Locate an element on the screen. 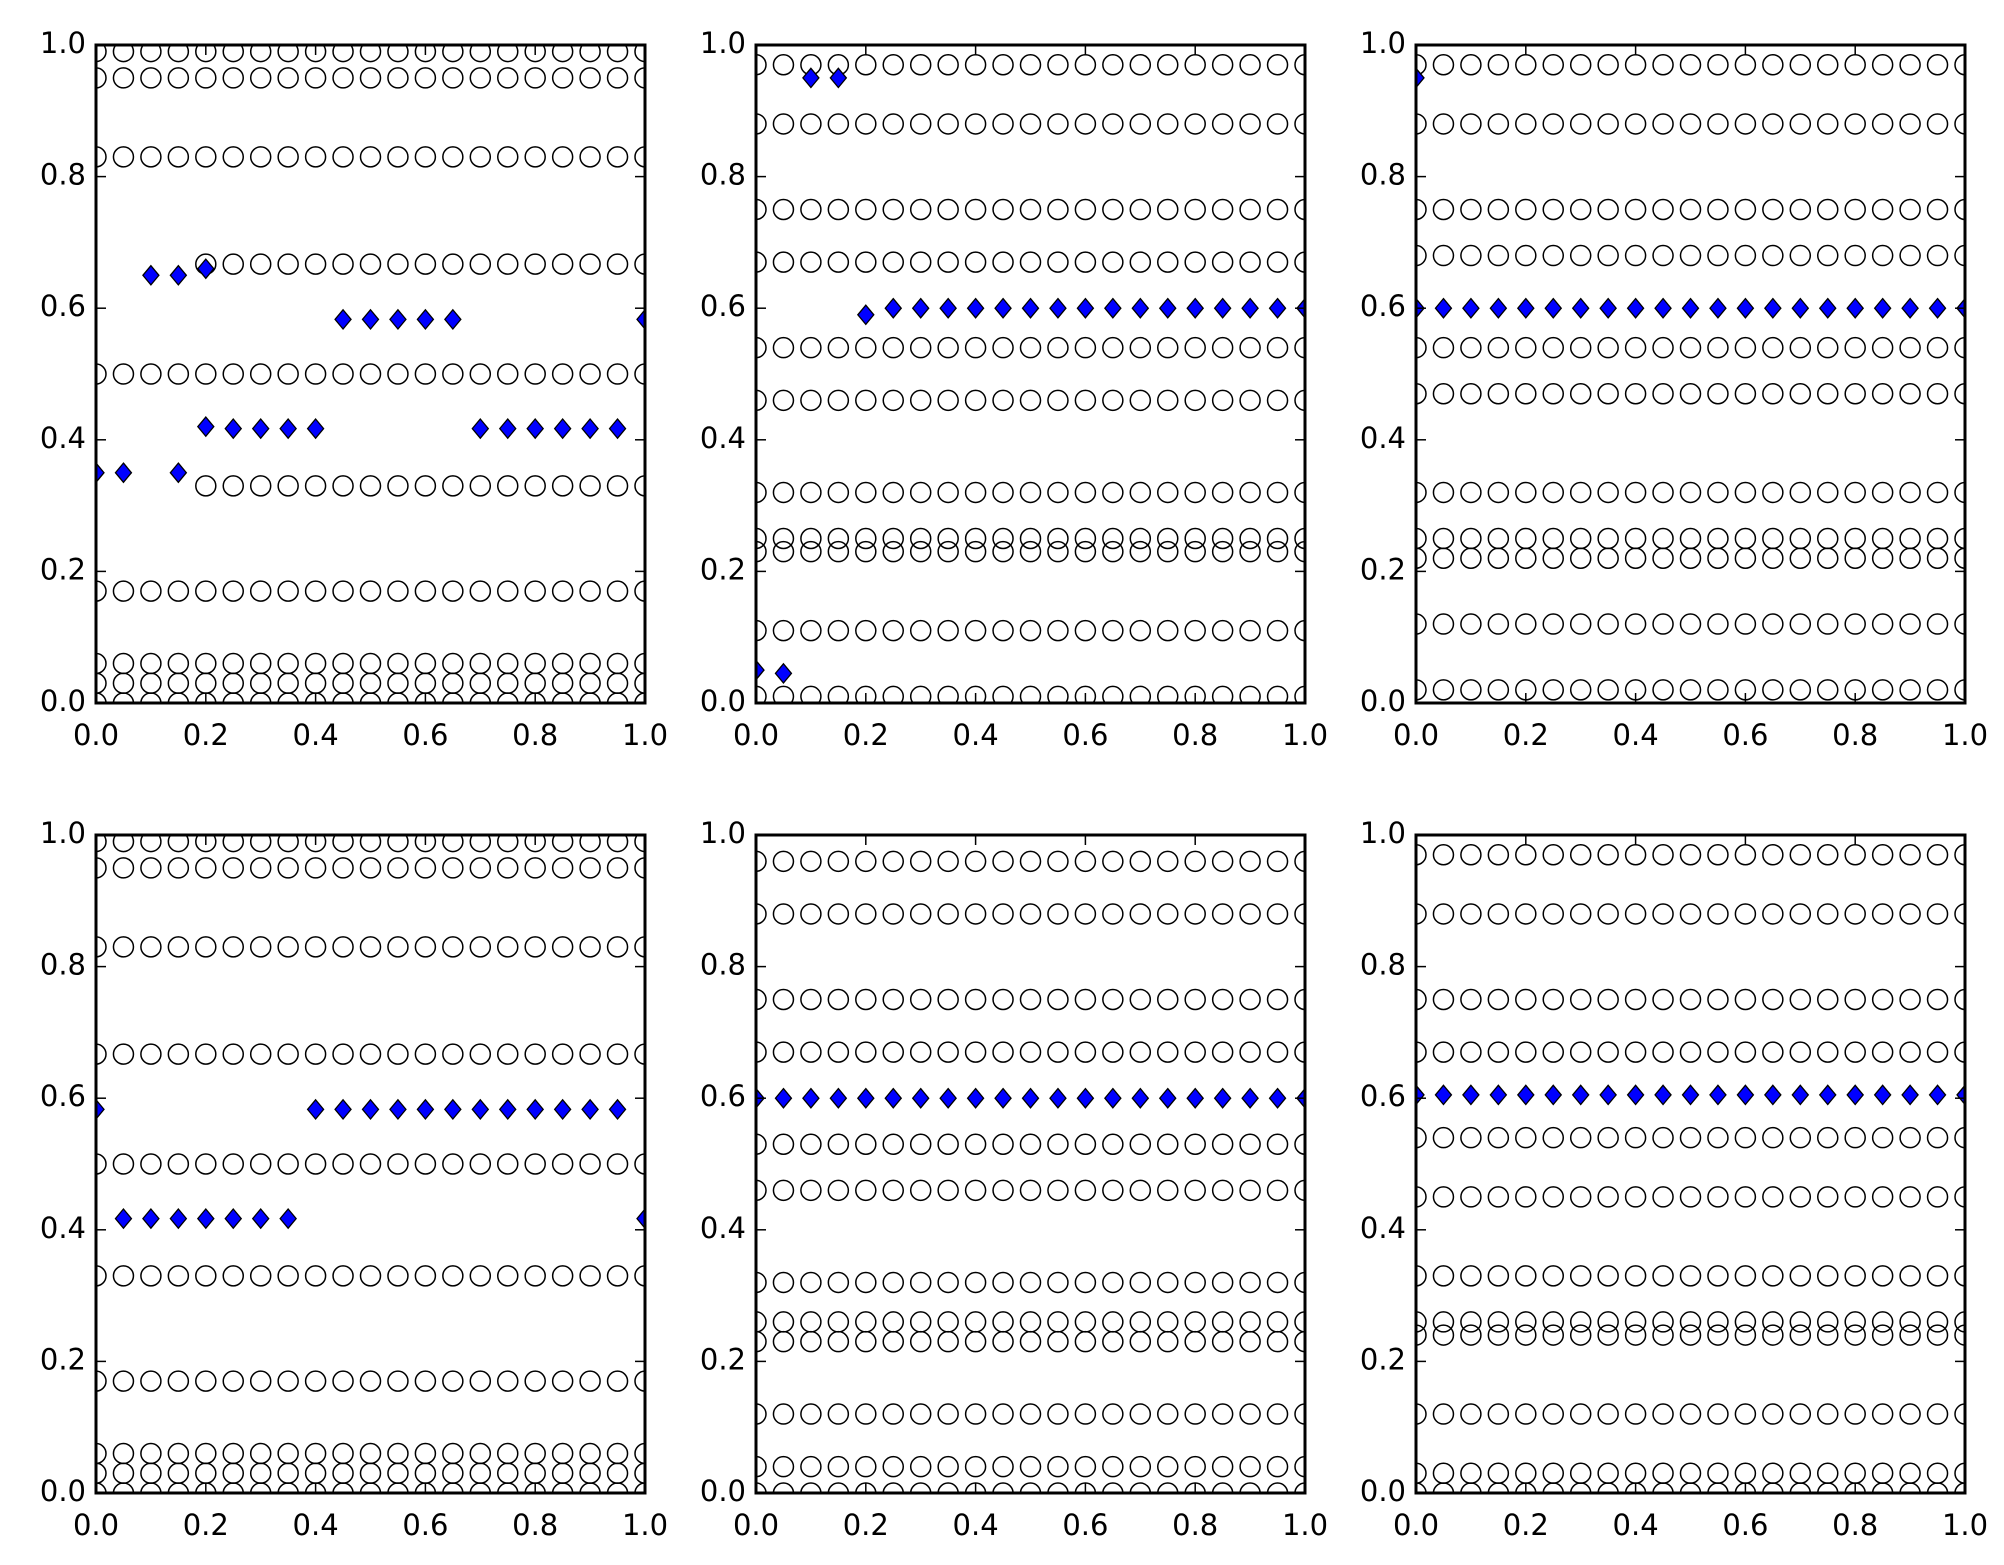 Image resolution: width=2004 pixels, height=1565 pixels. x-tick-label: 0.4 is located at coordinates (1636, 735).